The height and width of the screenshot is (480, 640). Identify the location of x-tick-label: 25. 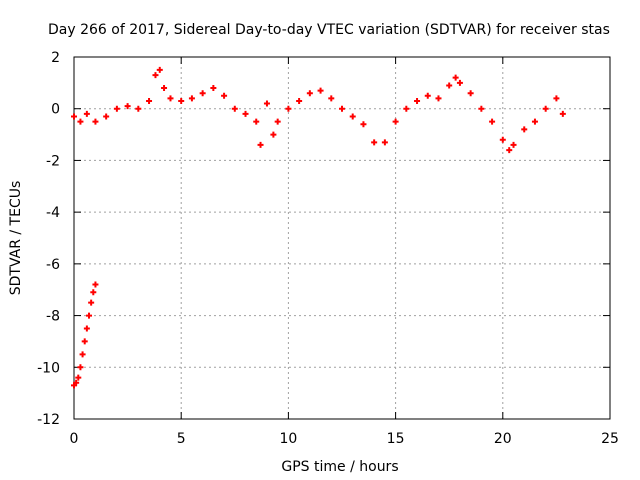
(610, 439).